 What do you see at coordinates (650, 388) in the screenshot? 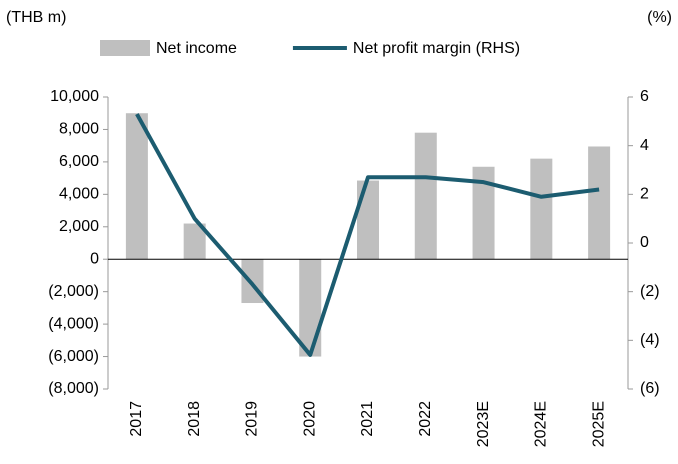
I see `y2-tick-label: (6)` at bounding box center [650, 388].